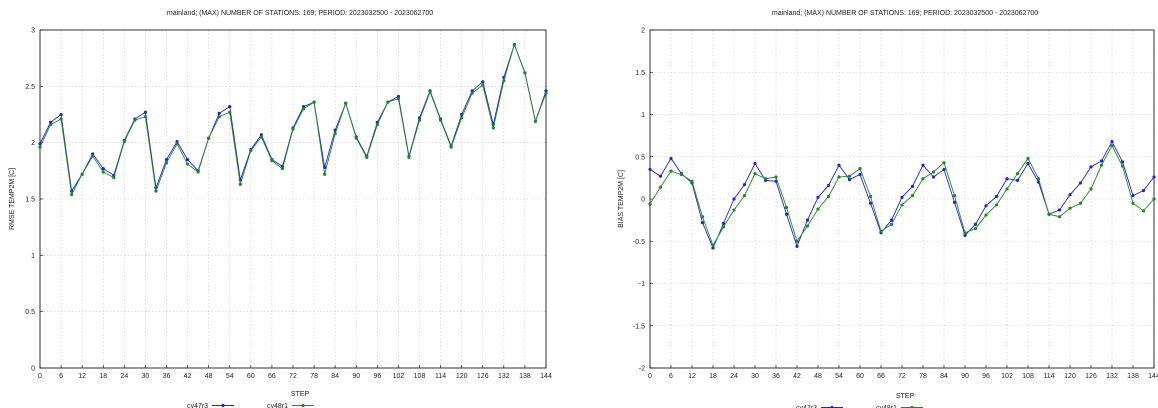  What do you see at coordinates (546, 376) in the screenshot?
I see `x-tick-label: 144` at bounding box center [546, 376].